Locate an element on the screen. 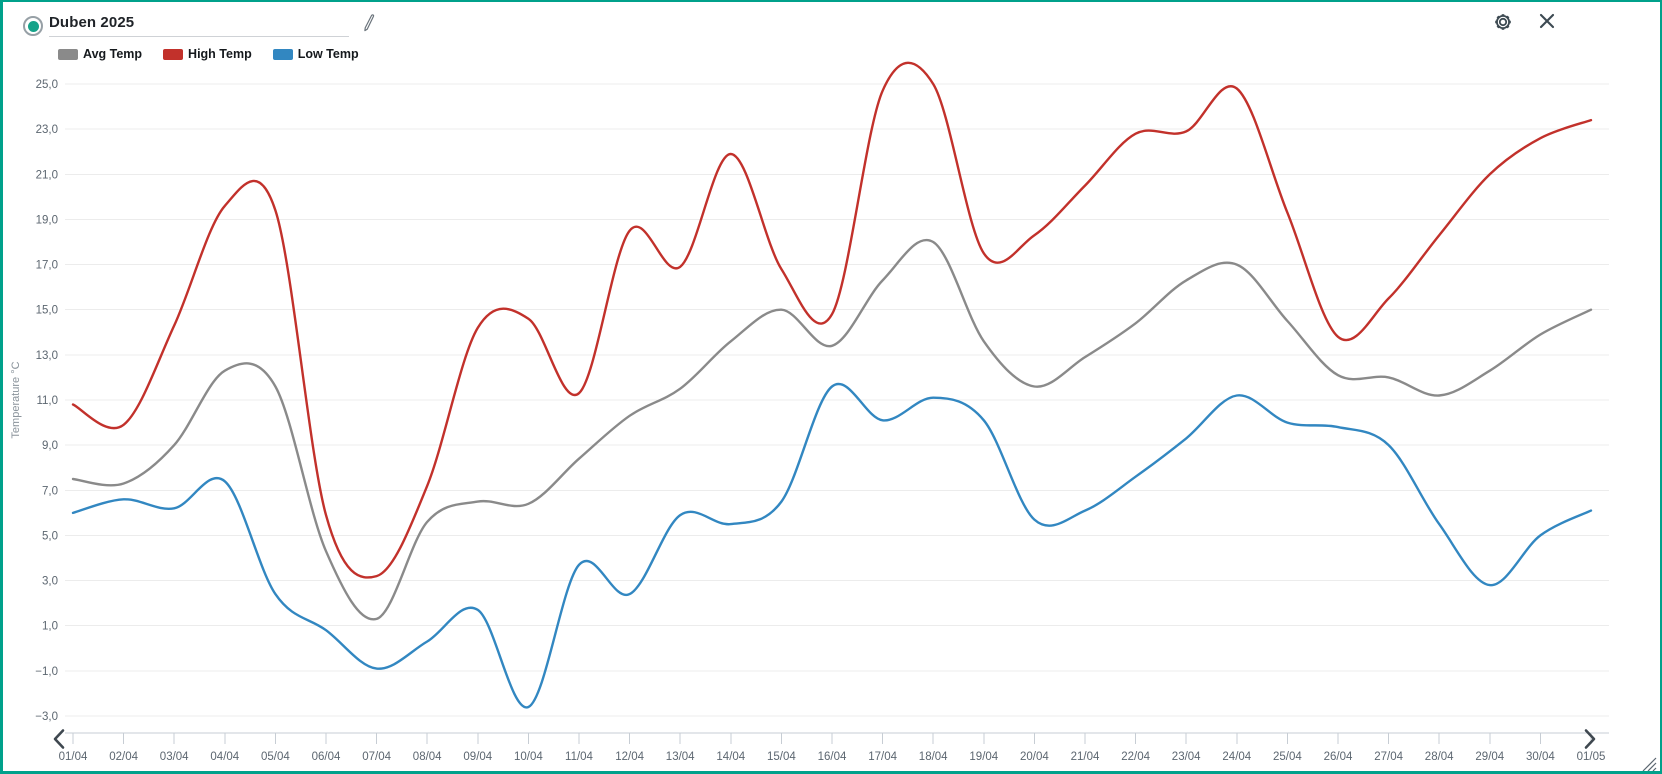 Image resolution: width=1662 pixels, height=774 pixels. y-tick-label: 19,0 is located at coordinates (47, 220).